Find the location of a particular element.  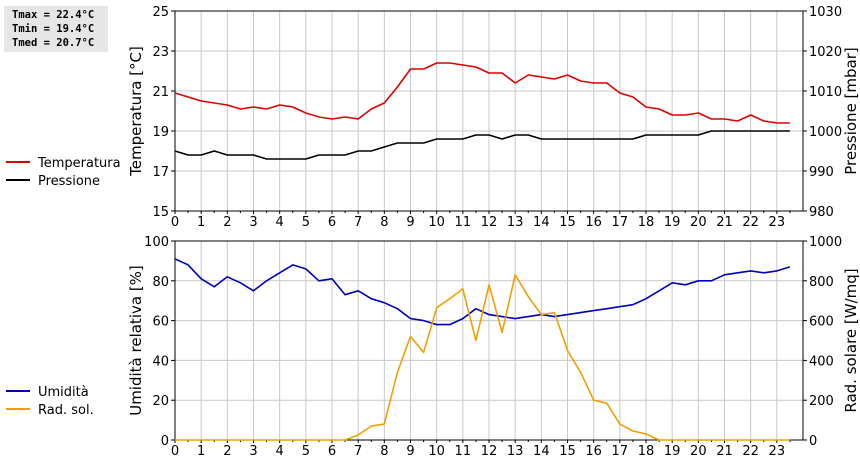

y-tick-label: 100 is located at coordinates (156, 242).